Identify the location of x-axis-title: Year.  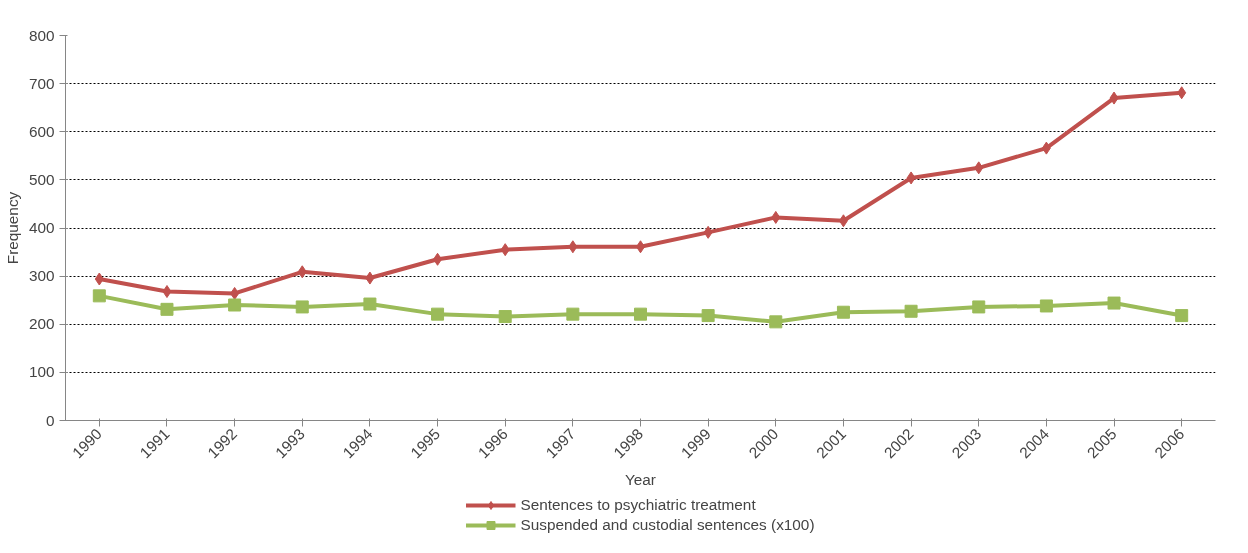
(640, 479).